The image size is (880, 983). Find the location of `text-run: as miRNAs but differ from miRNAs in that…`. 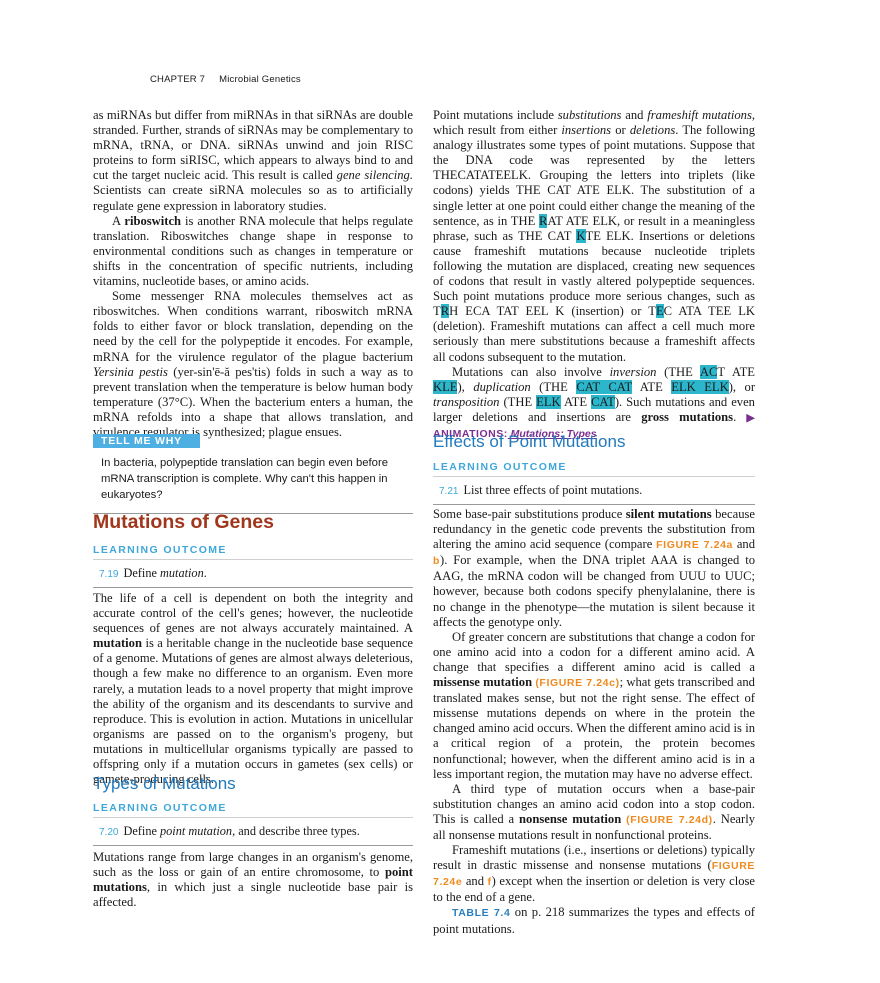

text-run: as miRNAs but differ from miRNAs in that… is located at coordinates (253, 145).